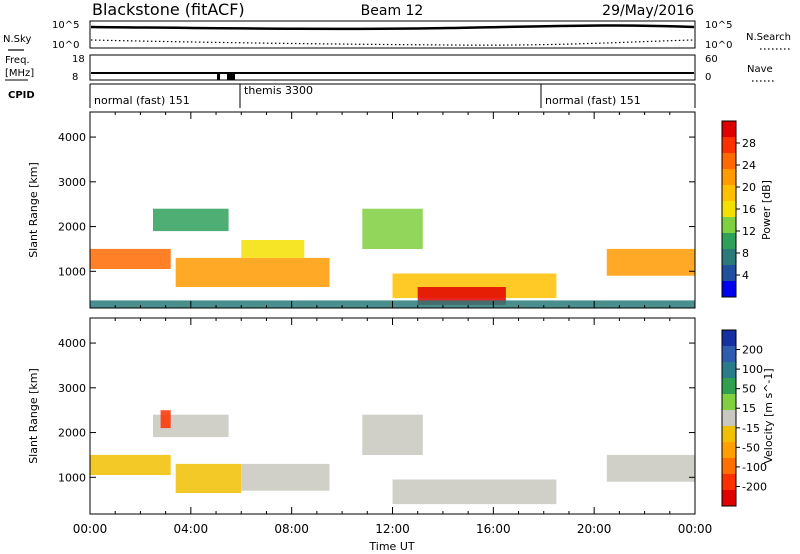 This screenshot has width=800, height=554. What do you see at coordinates (291, 529) in the screenshot?
I see `time-tick-label-2: 08:00` at bounding box center [291, 529].